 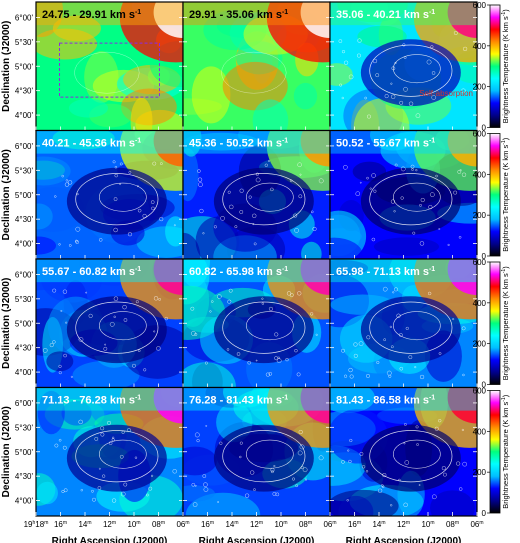 What do you see at coordinates (91, 272) in the screenshot?
I see `channel-velocity-label: 55.67 - 60.82 km s-1` at bounding box center [91, 272].